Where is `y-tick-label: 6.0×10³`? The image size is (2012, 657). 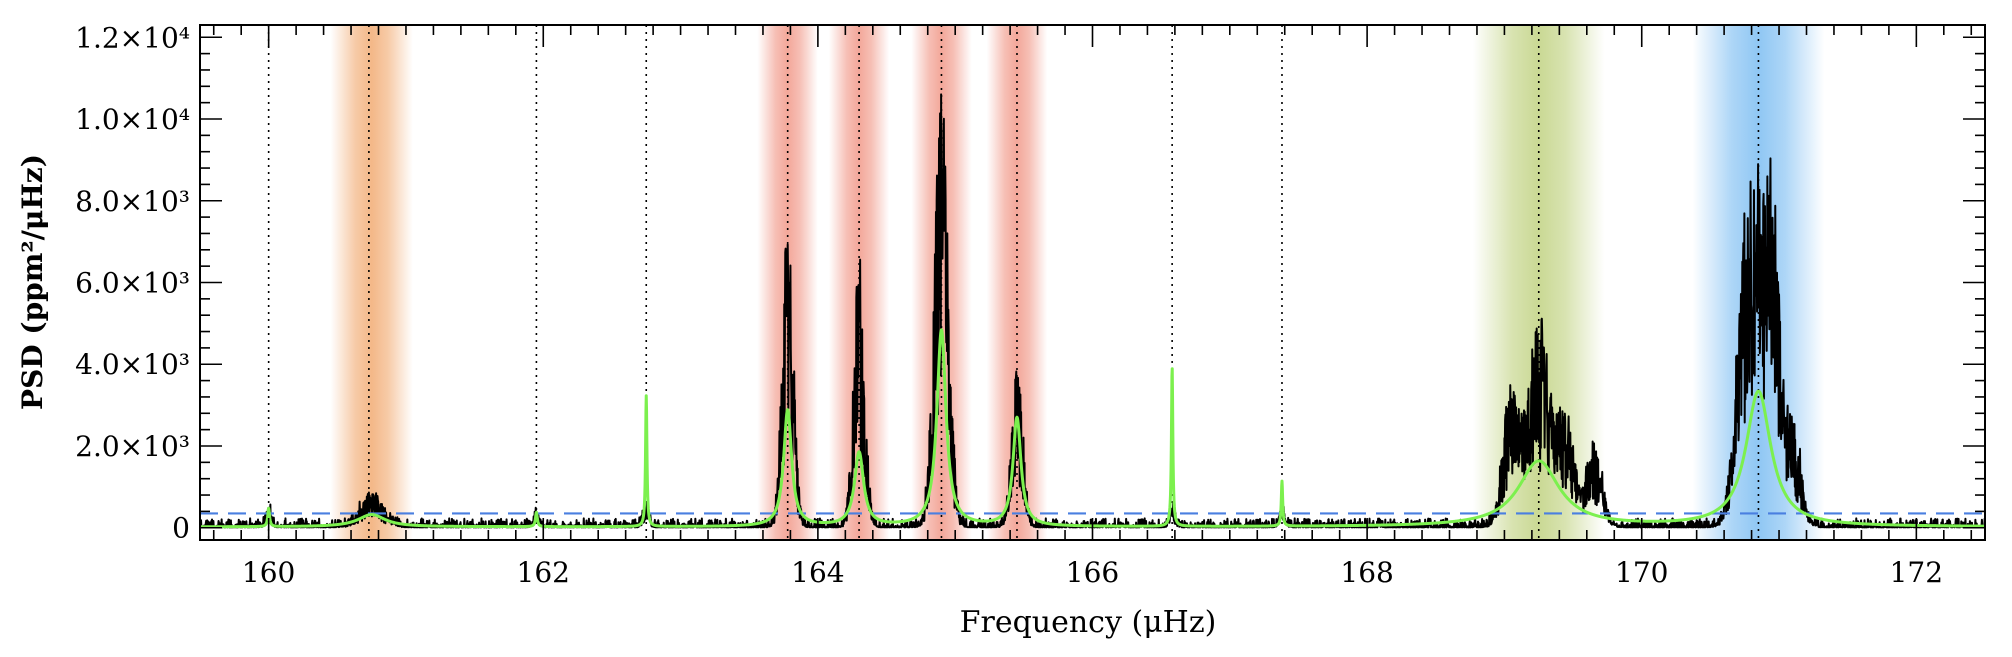 y-tick-label: 6.0×10³ is located at coordinates (132, 283).